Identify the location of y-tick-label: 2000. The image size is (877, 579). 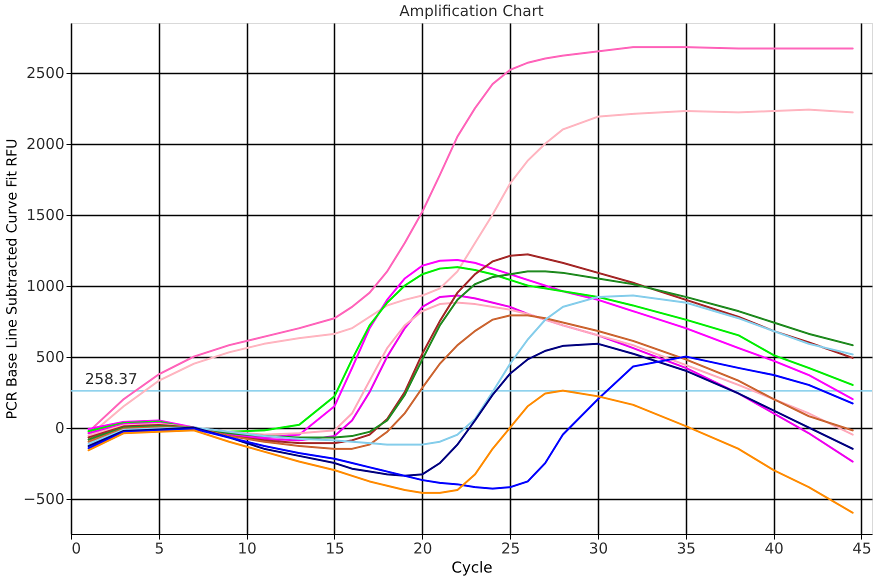
(45, 144).